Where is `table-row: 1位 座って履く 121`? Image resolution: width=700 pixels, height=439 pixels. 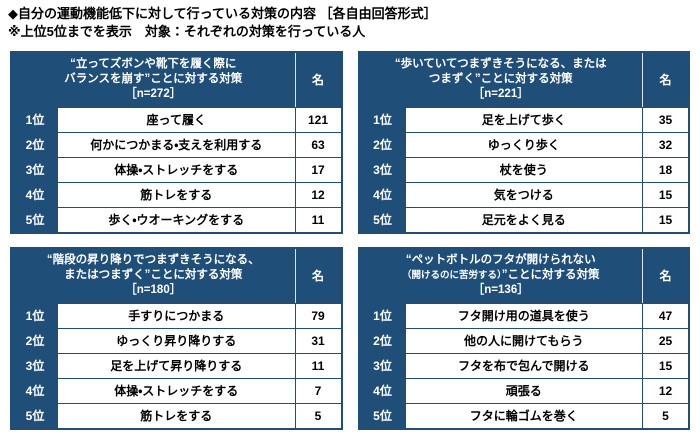
table-row: 1位 座って履く 121 is located at coordinates (176, 119).